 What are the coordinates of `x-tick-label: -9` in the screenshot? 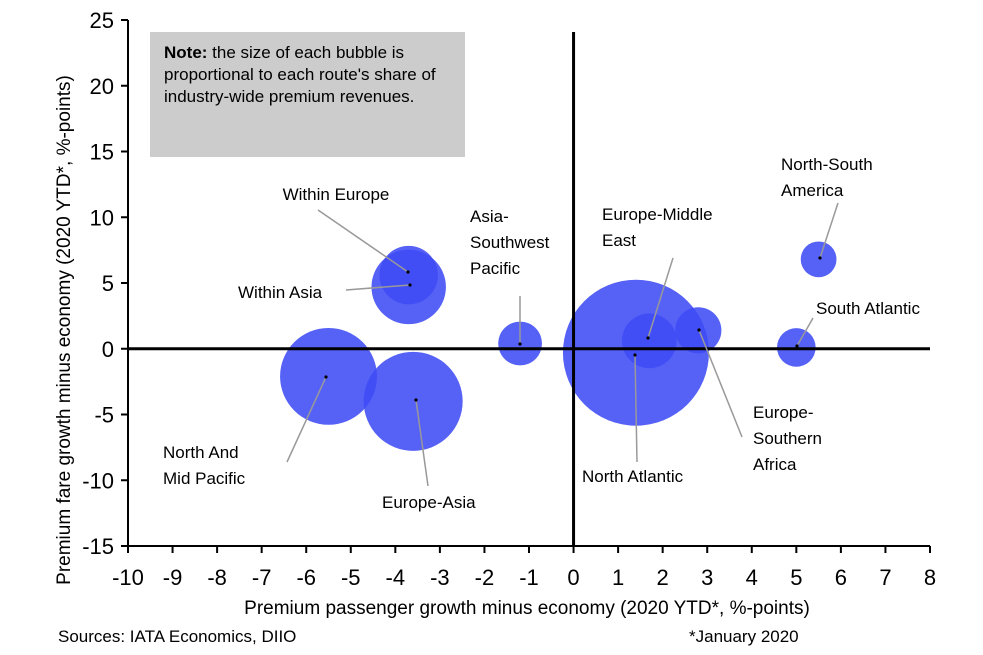 It's located at (173, 577).